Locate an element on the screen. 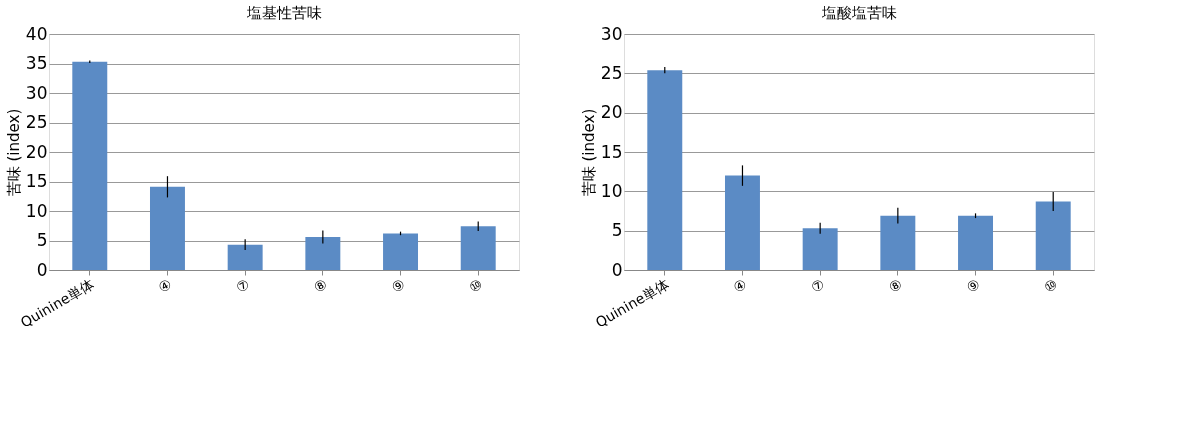  y-tick-label: 40 is located at coordinates (36, 33).